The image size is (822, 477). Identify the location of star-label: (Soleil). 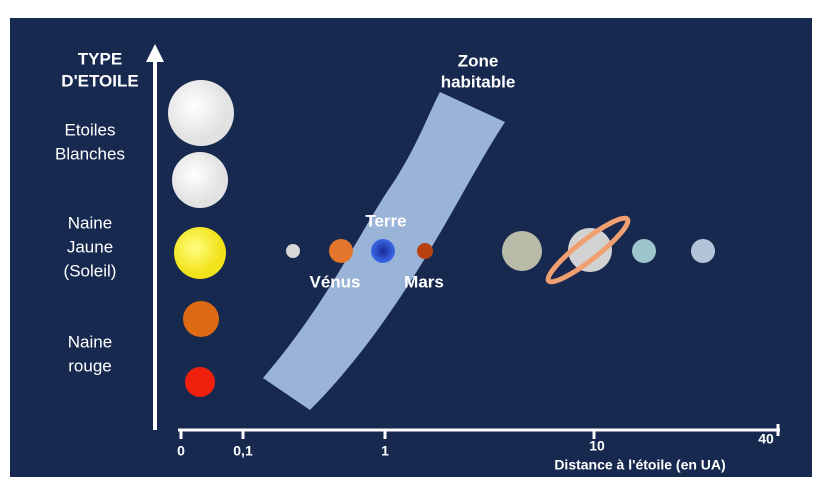
(90, 270).